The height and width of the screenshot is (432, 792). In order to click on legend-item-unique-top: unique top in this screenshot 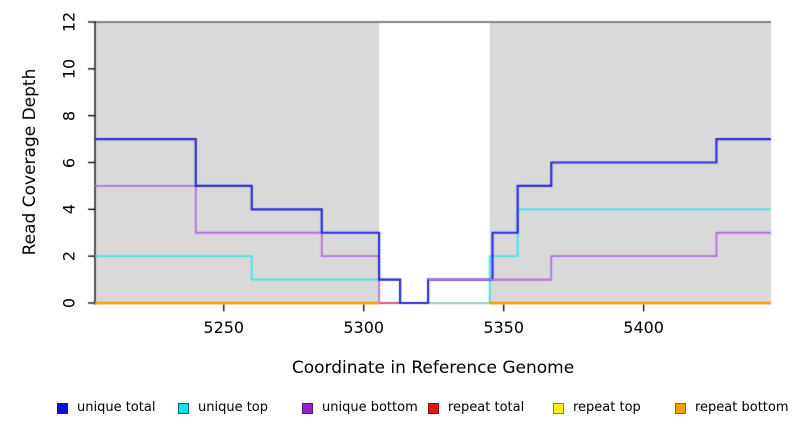, I will do `click(223, 408)`.